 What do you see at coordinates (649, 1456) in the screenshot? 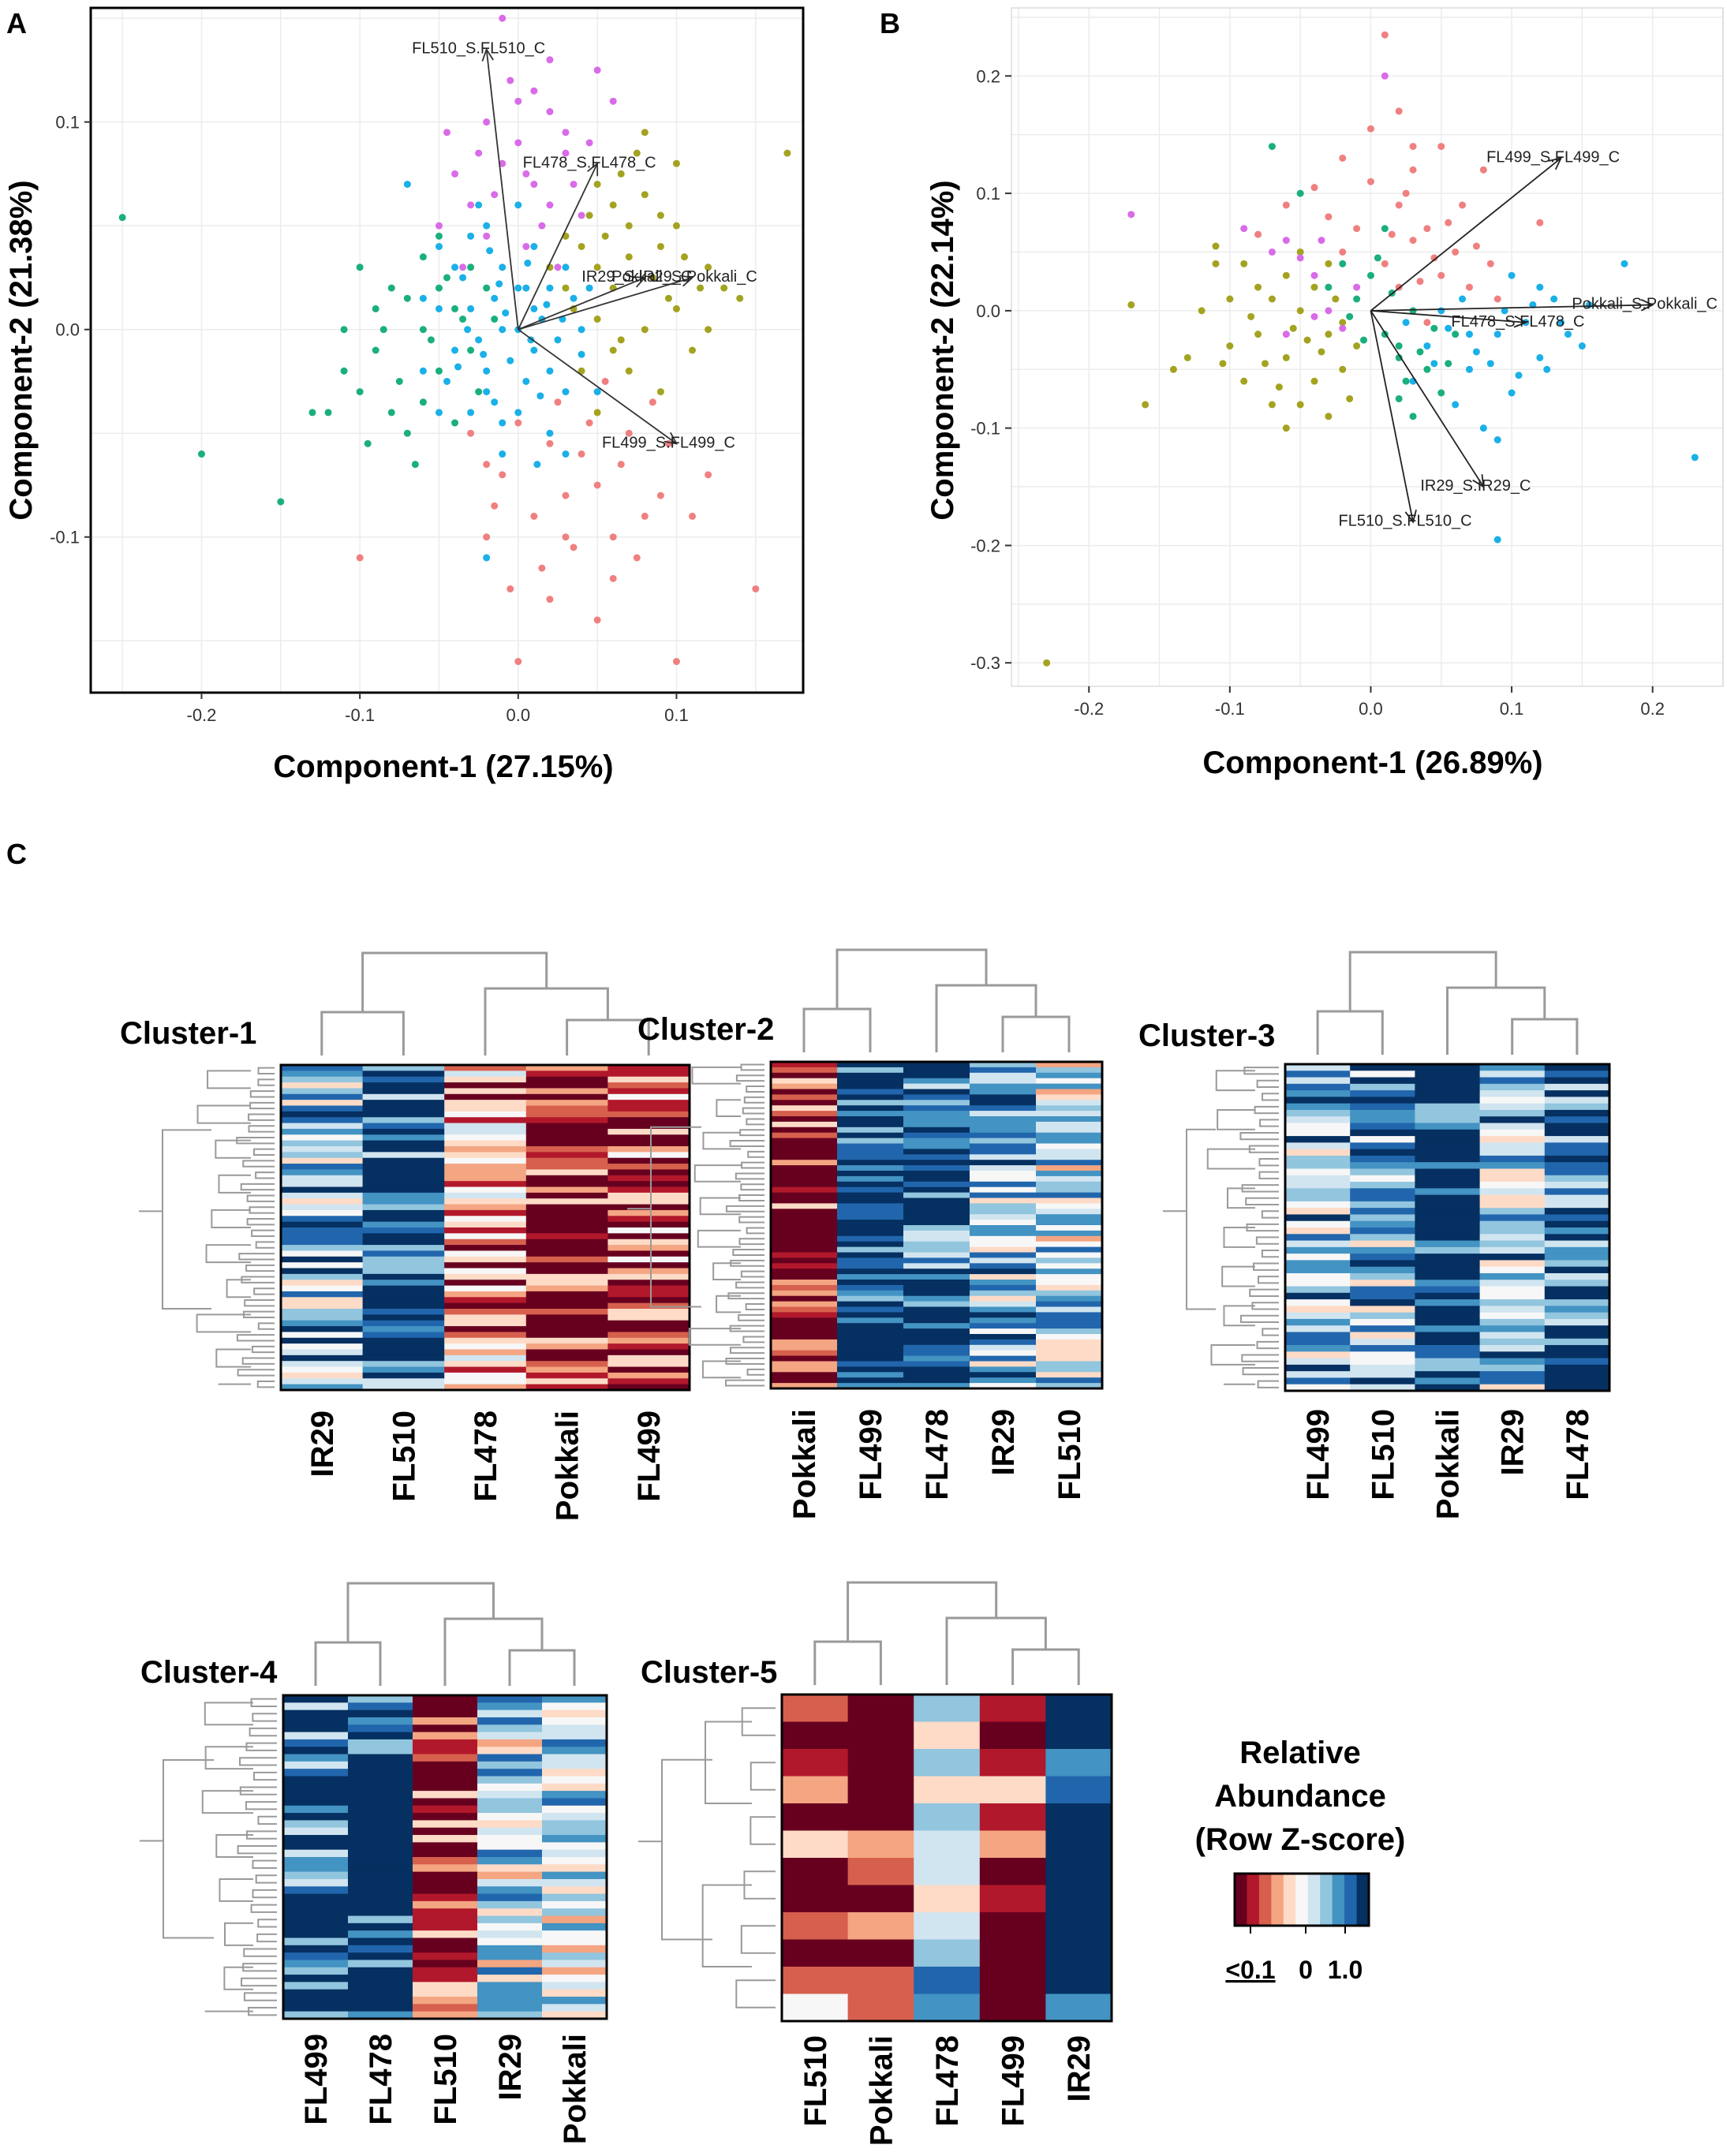
I see `heatmap-column-label-1-4: FL499` at bounding box center [649, 1456].